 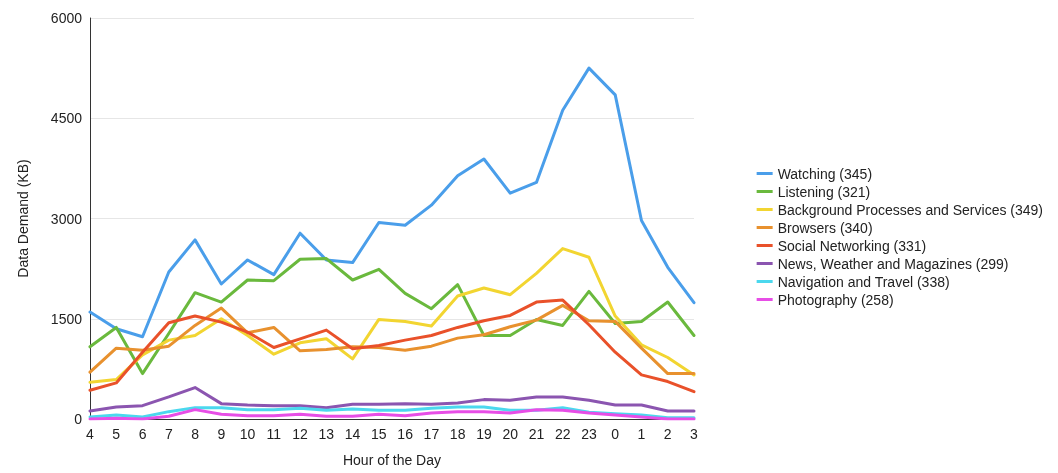 What do you see at coordinates (221, 434) in the screenshot?
I see `x-tick-label: 9` at bounding box center [221, 434].